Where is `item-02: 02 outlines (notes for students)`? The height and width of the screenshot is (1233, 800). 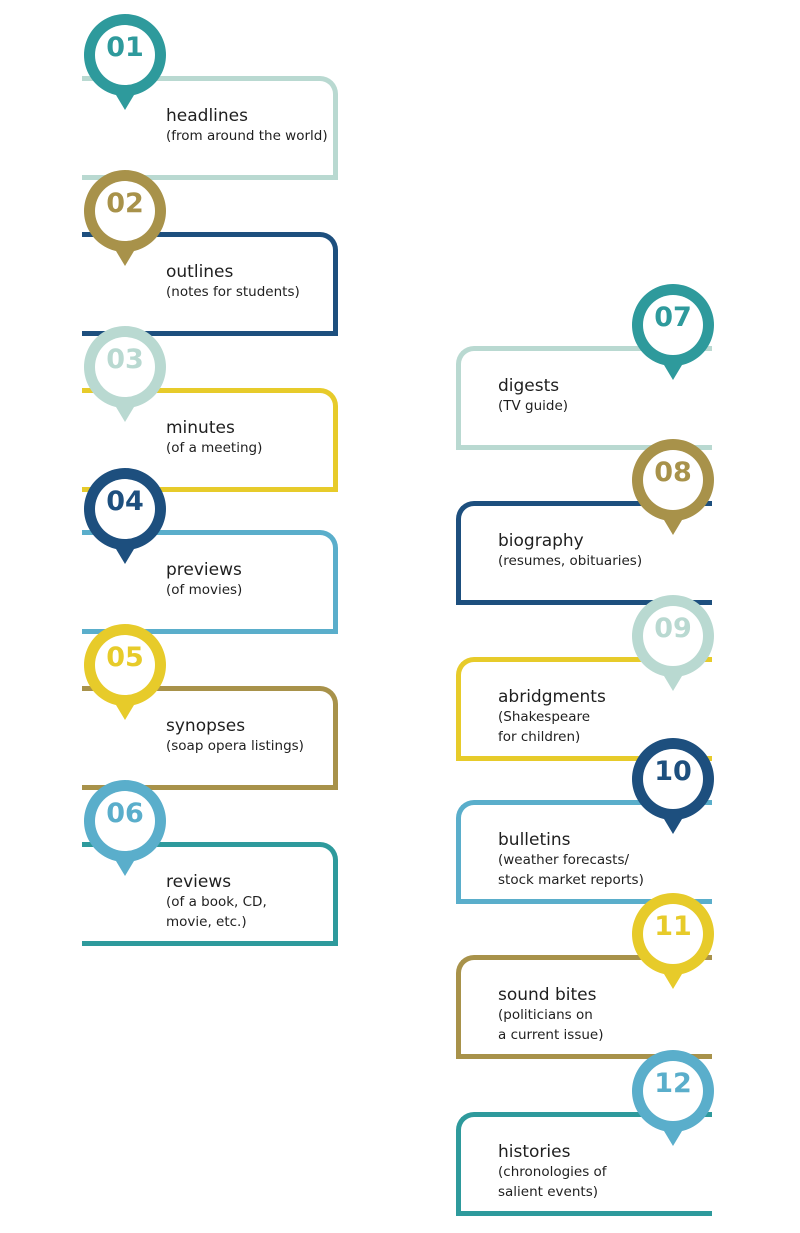
item-02: 02 outlines (notes for students) is located at coordinates (212, 253).